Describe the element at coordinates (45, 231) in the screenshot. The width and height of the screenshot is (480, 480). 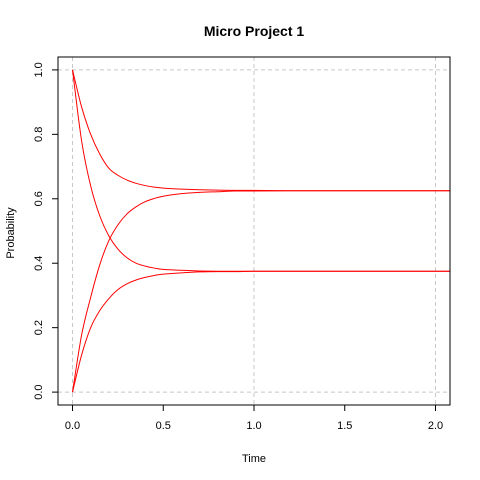
I see `y-axis-ticks: 0.0 0.2 0.4 0.6 0.8 1.0` at that location.